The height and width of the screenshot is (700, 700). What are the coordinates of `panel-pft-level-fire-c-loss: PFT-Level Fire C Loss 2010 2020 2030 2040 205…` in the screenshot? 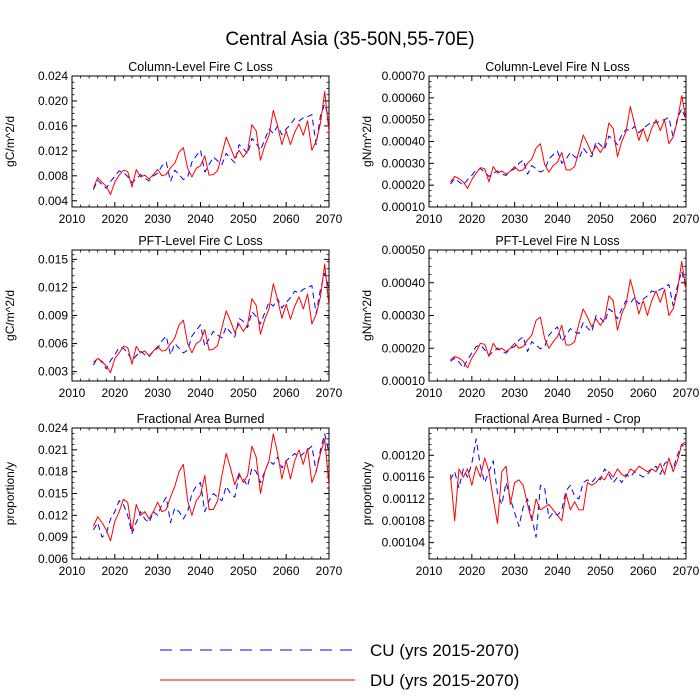 It's located at (173, 317).